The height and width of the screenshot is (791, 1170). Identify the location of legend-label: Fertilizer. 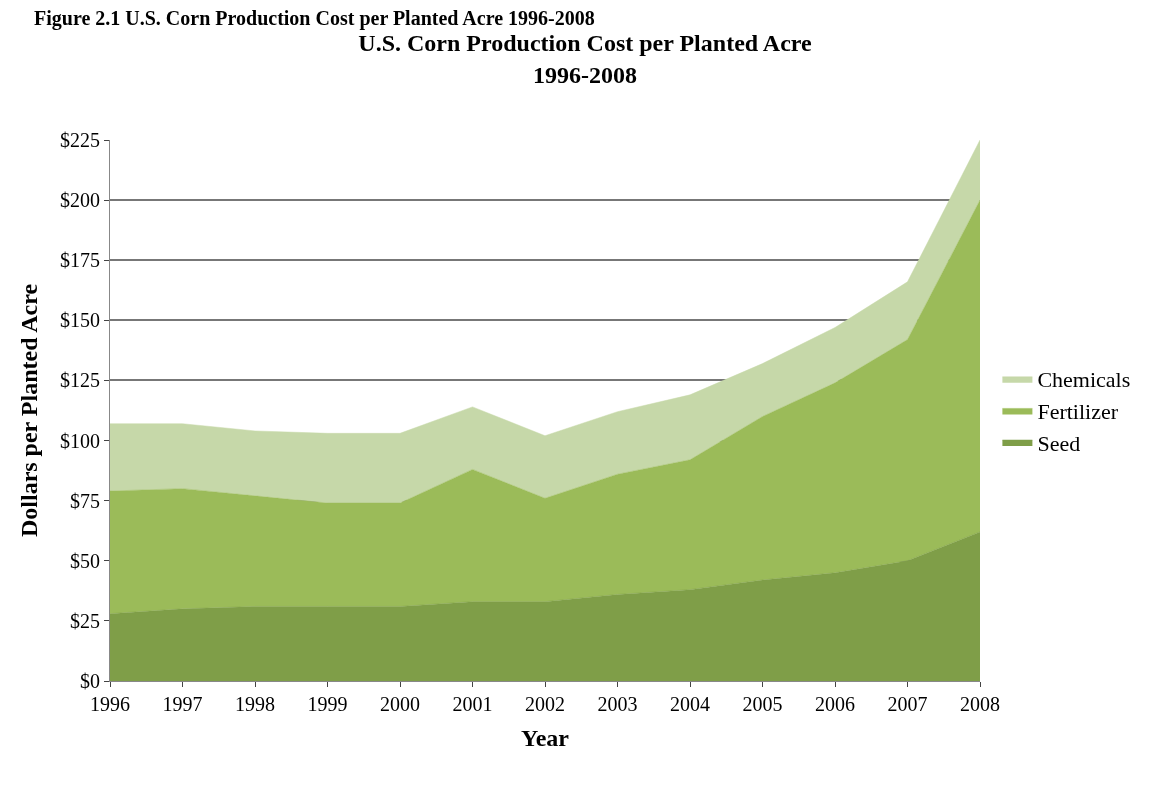
(1078, 411).